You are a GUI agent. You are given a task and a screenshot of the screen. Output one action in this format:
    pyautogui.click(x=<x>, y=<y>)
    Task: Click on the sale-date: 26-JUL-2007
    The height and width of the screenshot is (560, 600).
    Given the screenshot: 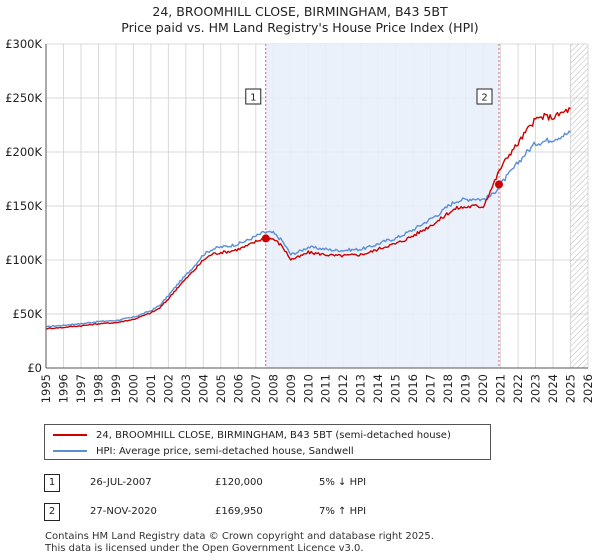 What is the action you would take?
    pyautogui.click(x=121, y=482)
    